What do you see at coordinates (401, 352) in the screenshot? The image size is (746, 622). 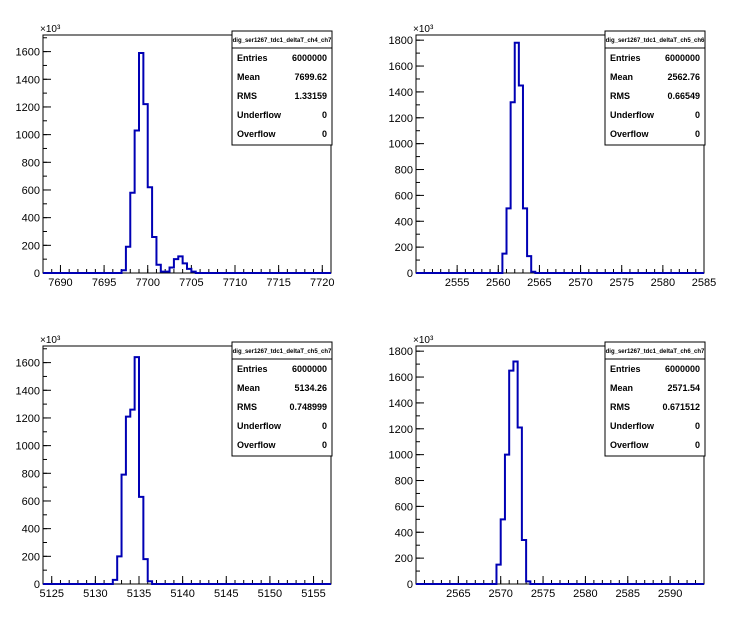 I see `y-tick-label: 1800` at bounding box center [401, 352].